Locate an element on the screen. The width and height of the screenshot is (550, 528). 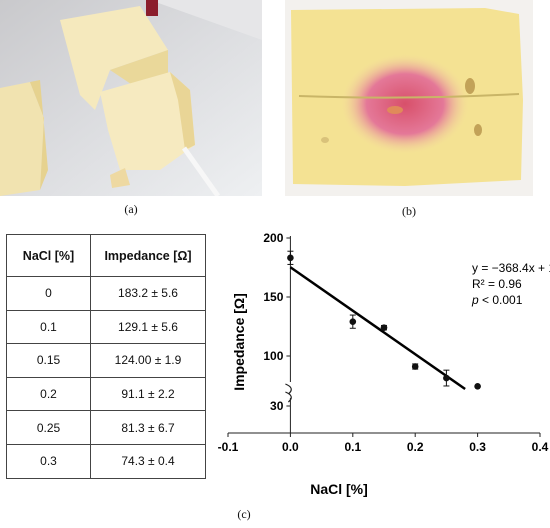
table-cell-impedance: 81.3 ± 6.7 is located at coordinates (148, 427).